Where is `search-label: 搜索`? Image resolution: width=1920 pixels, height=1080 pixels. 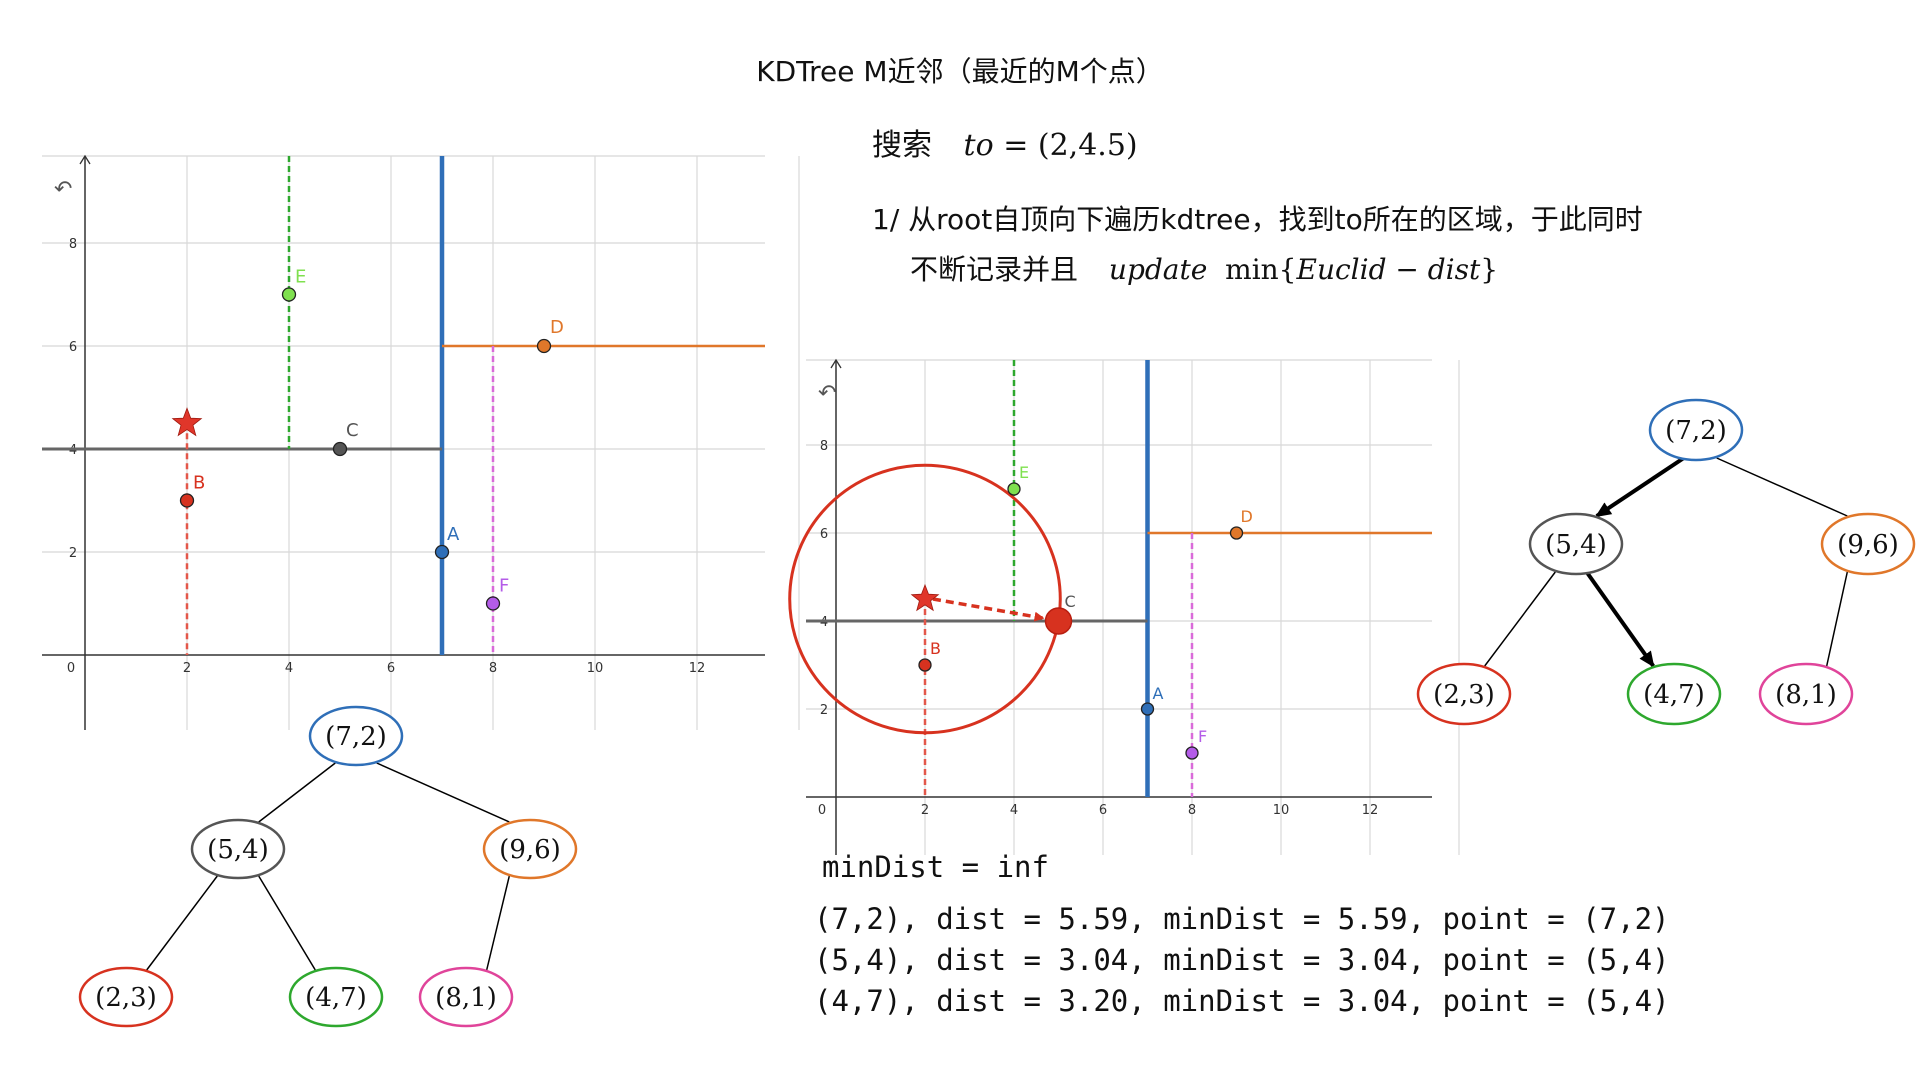 search-label: 搜索 is located at coordinates (902, 145).